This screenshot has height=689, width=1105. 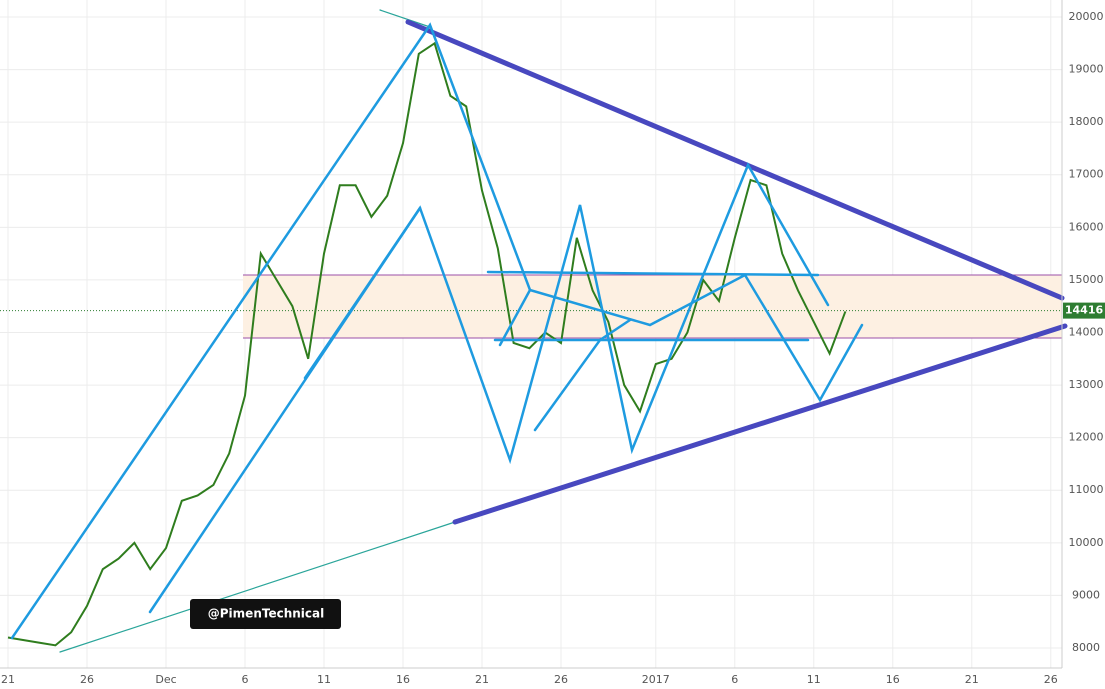 I want to click on watermark: @PimenTechnical, so click(x=266, y=614).